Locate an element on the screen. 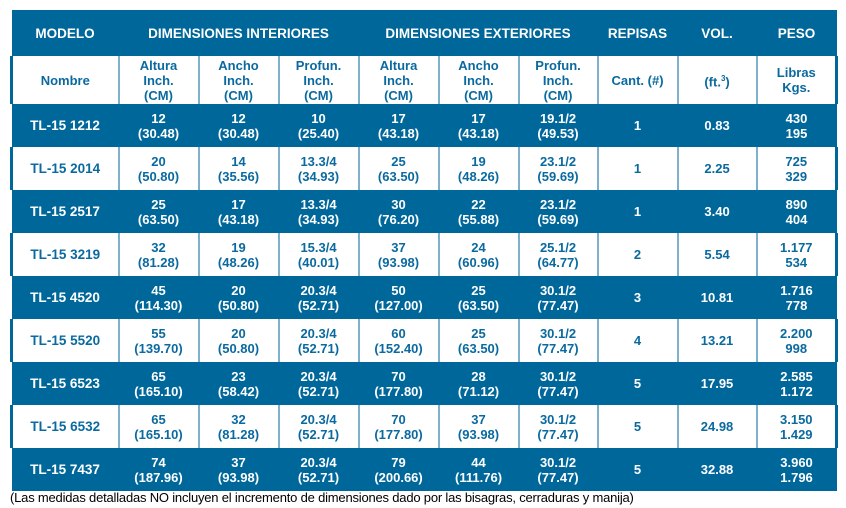 The width and height of the screenshot is (846, 508). cell-shelves: 1 is located at coordinates (637, 211).